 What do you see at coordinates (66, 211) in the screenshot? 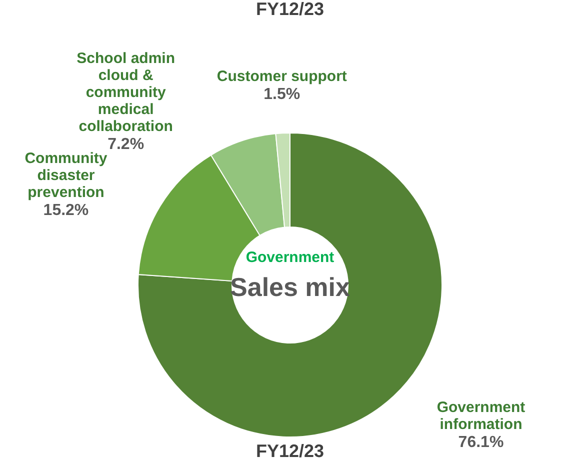
I see `data-label: 15.2%` at bounding box center [66, 211].